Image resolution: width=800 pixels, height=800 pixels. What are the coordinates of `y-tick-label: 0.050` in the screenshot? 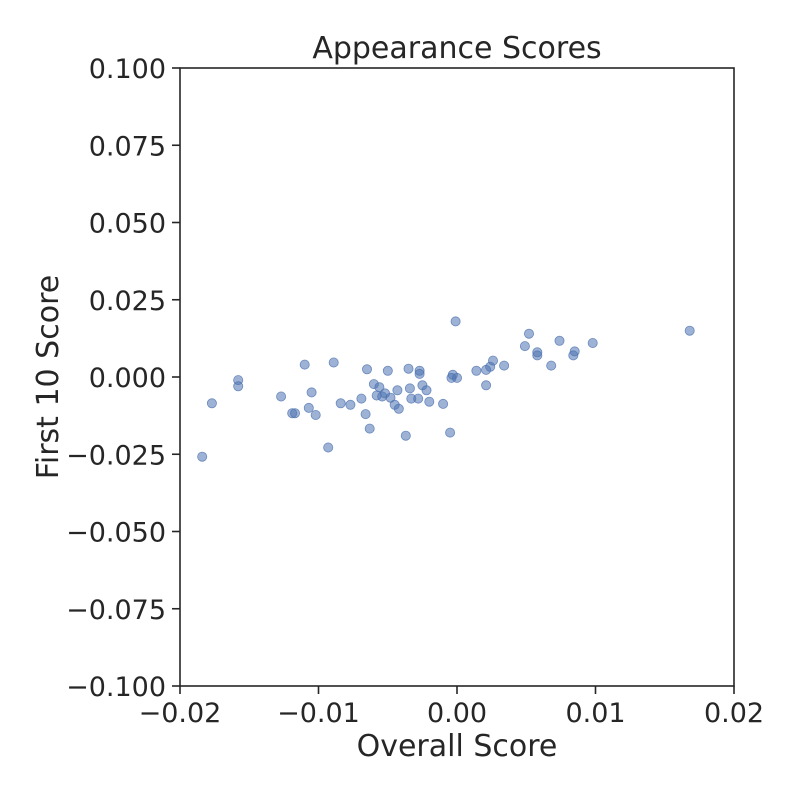 It's located at (127, 224).